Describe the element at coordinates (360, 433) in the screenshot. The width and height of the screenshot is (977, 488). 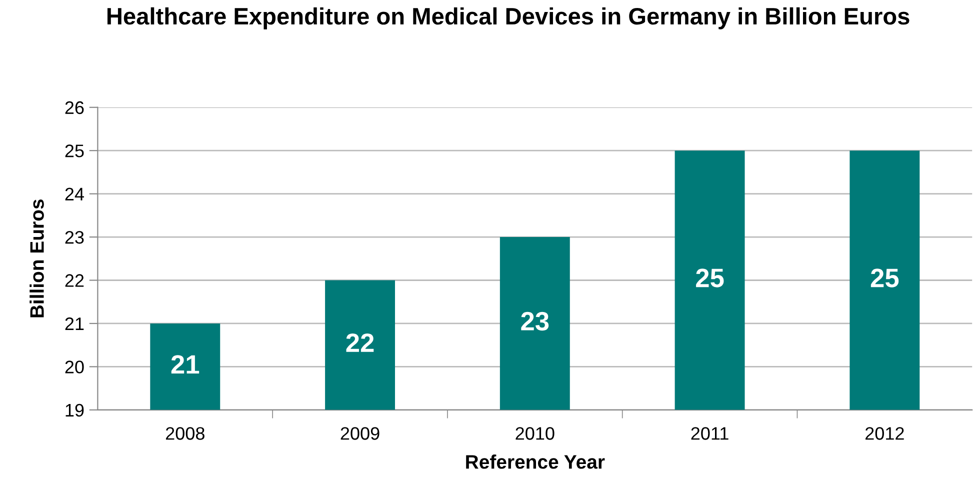
I see `x-tick-label: 2009` at that location.